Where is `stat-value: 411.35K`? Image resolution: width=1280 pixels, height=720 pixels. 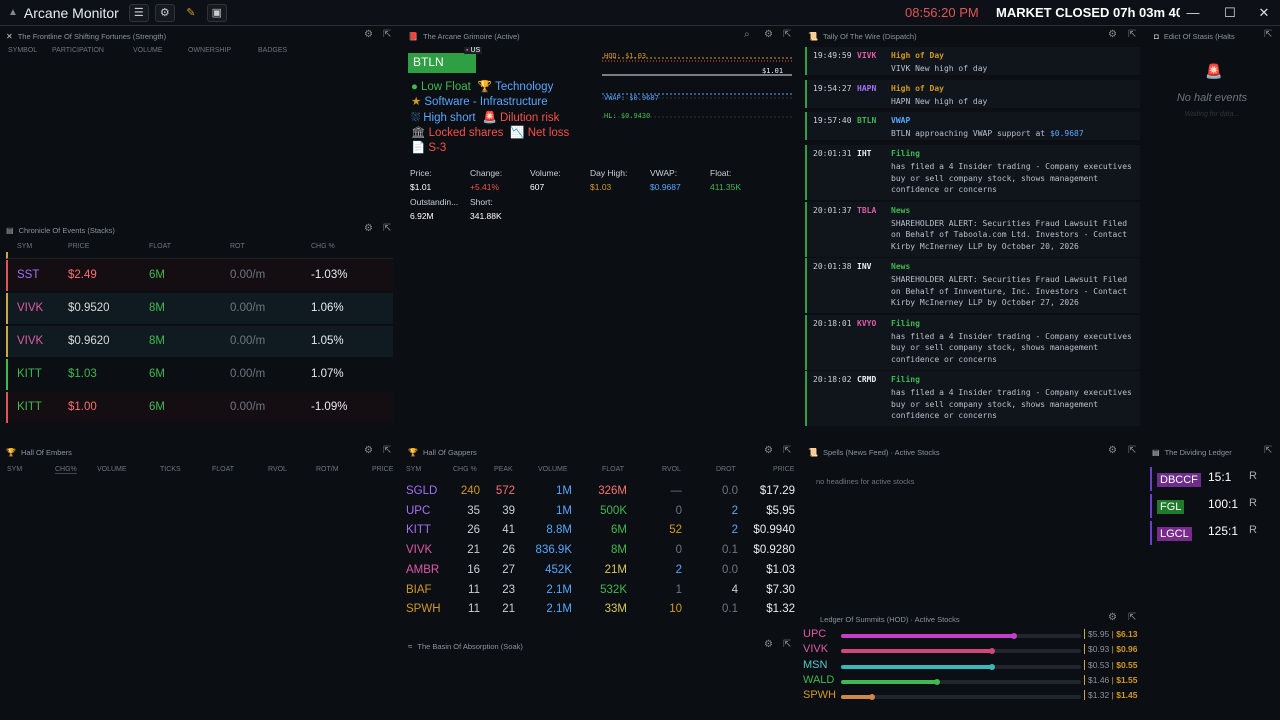
stat-value: 411.35K is located at coordinates (726, 187).